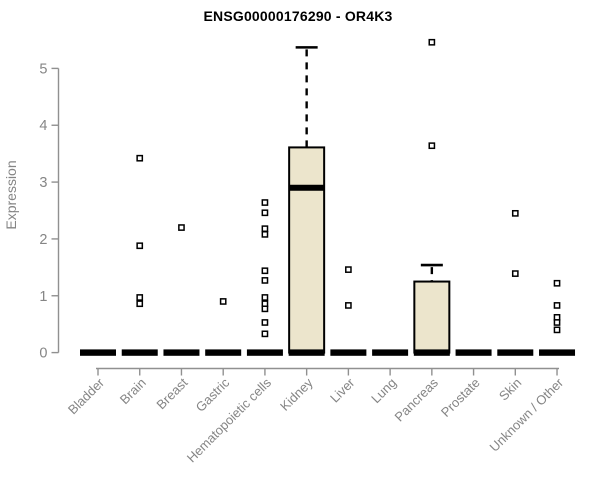 The image size is (600, 500). What do you see at coordinates (213, 395) in the screenshot?
I see `x-tick-label-gastric: Gastric` at bounding box center [213, 395].